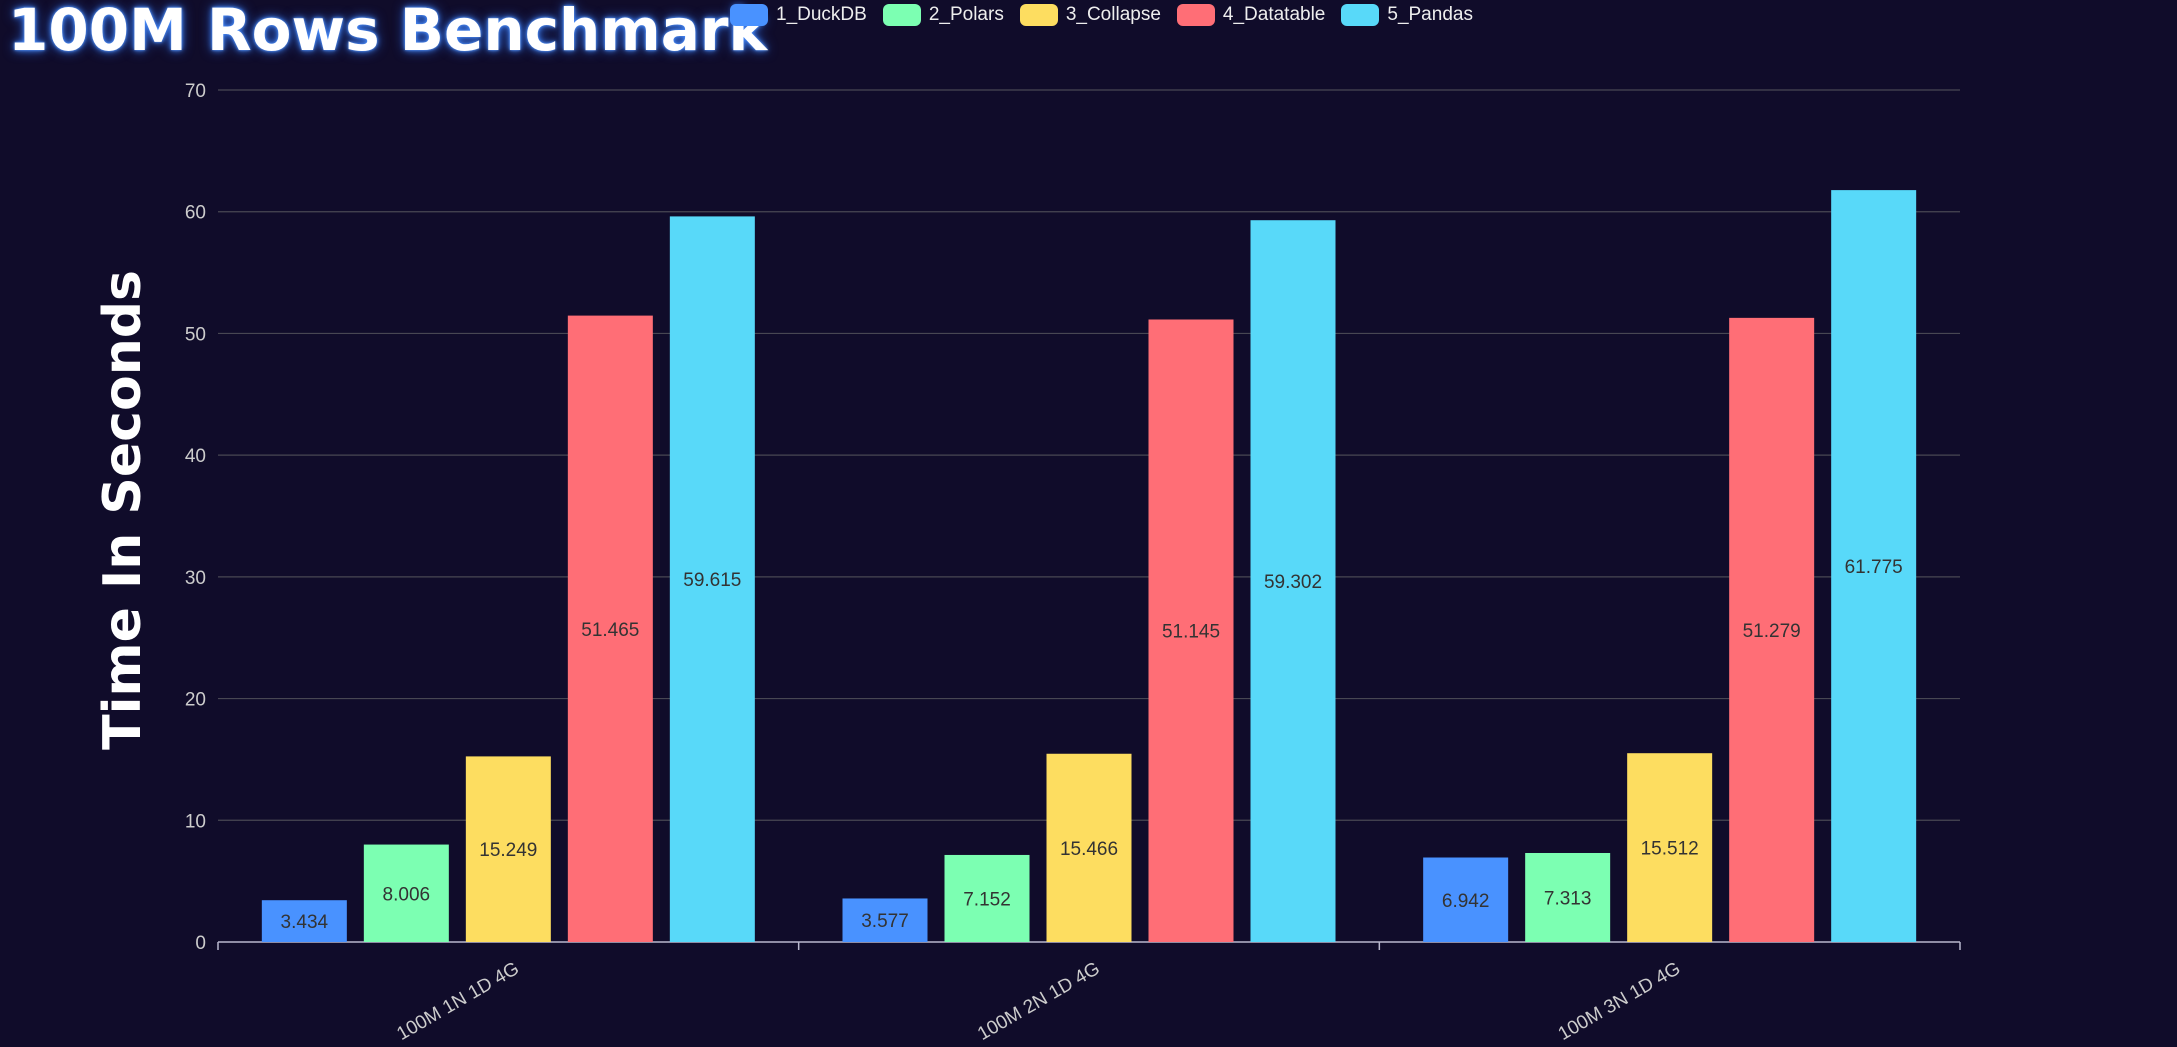 This screenshot has height=1047, width=2177. I want to click on y-axis-label: Time In Seconds, so click(123, 510).